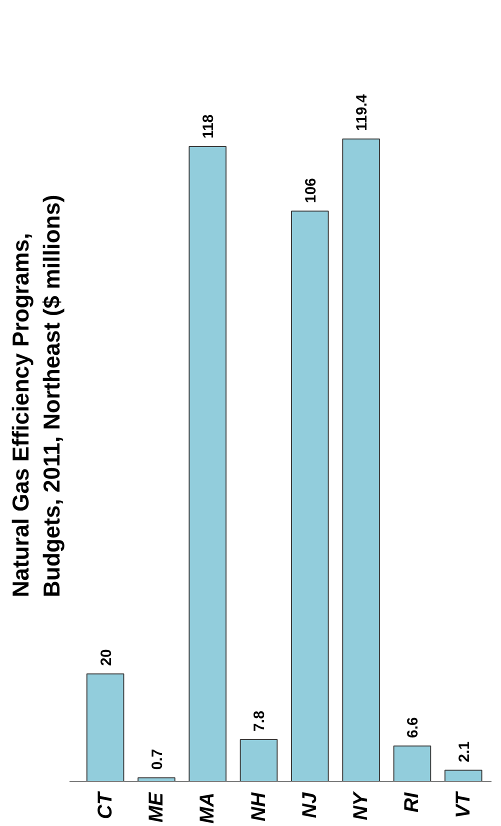  I want to click on data-label: 119.4, so click(362, 112).